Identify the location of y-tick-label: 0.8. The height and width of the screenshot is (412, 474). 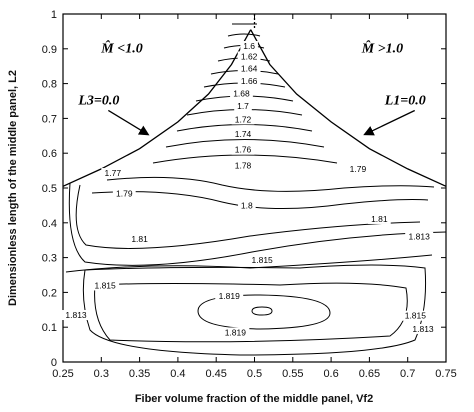
(49, 85).